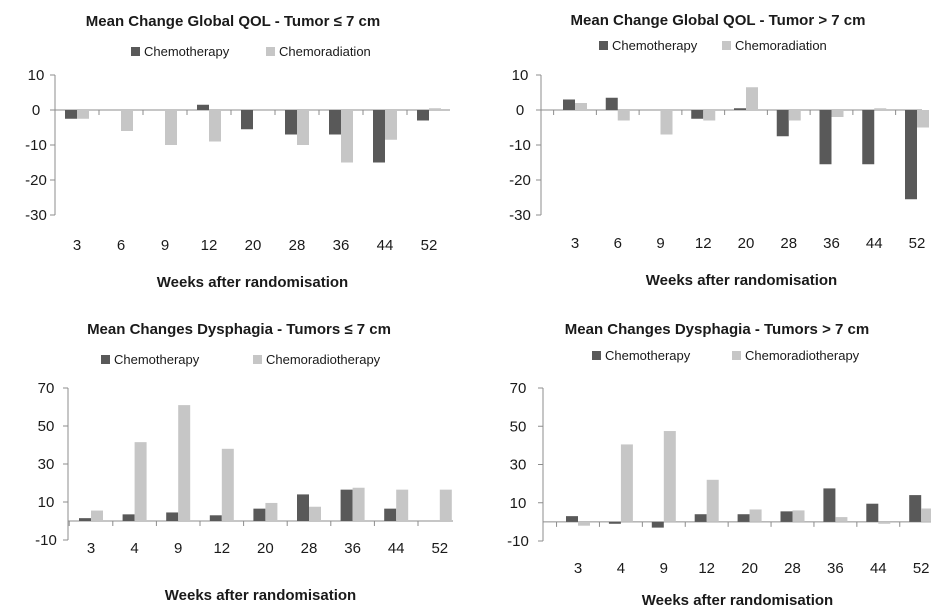 This screenshot has height=609, width=931. I want to click on chart-title: Mean Change Global QOL - Tumor > 7 cm, so click(718, 20).